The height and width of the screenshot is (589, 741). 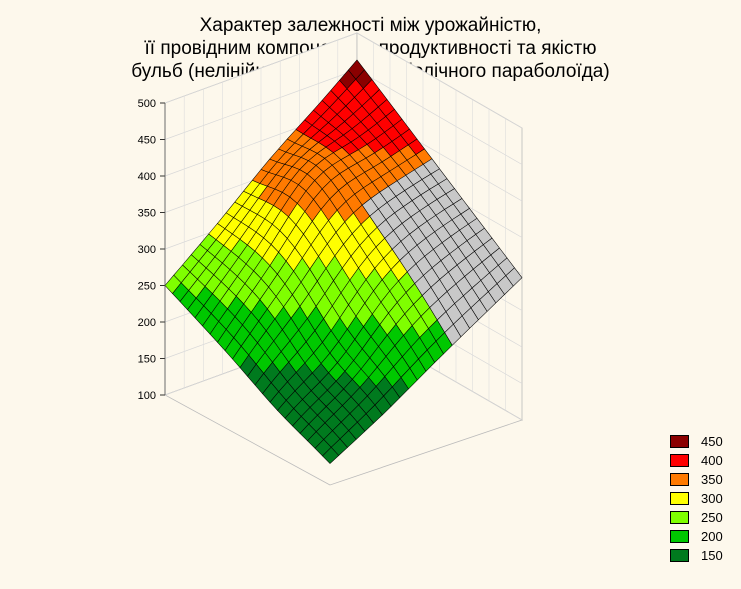 What do you see at coordinates (147, 360) in the screenshot?
I see `z-tick-label: 150` at bounding box center [147, 360].